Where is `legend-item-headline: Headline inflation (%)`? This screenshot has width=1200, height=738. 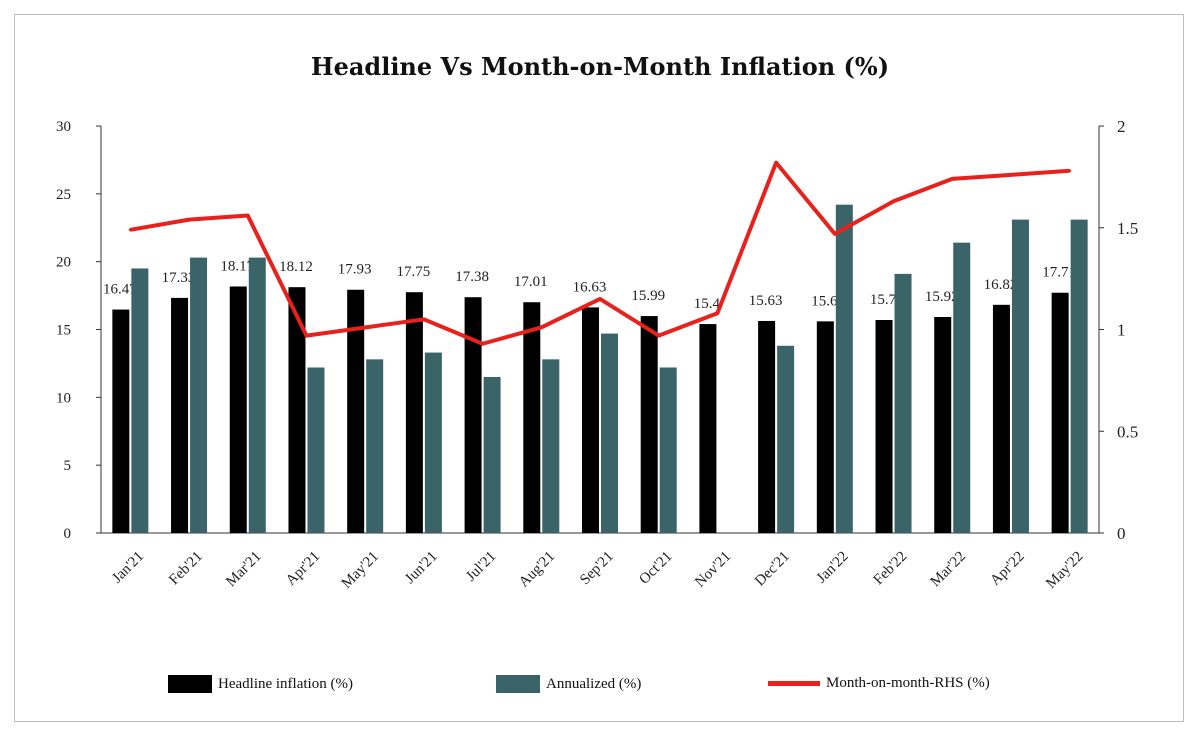
legend-item-headline: Headline inflation (%) is located at coordinates (260, 684).